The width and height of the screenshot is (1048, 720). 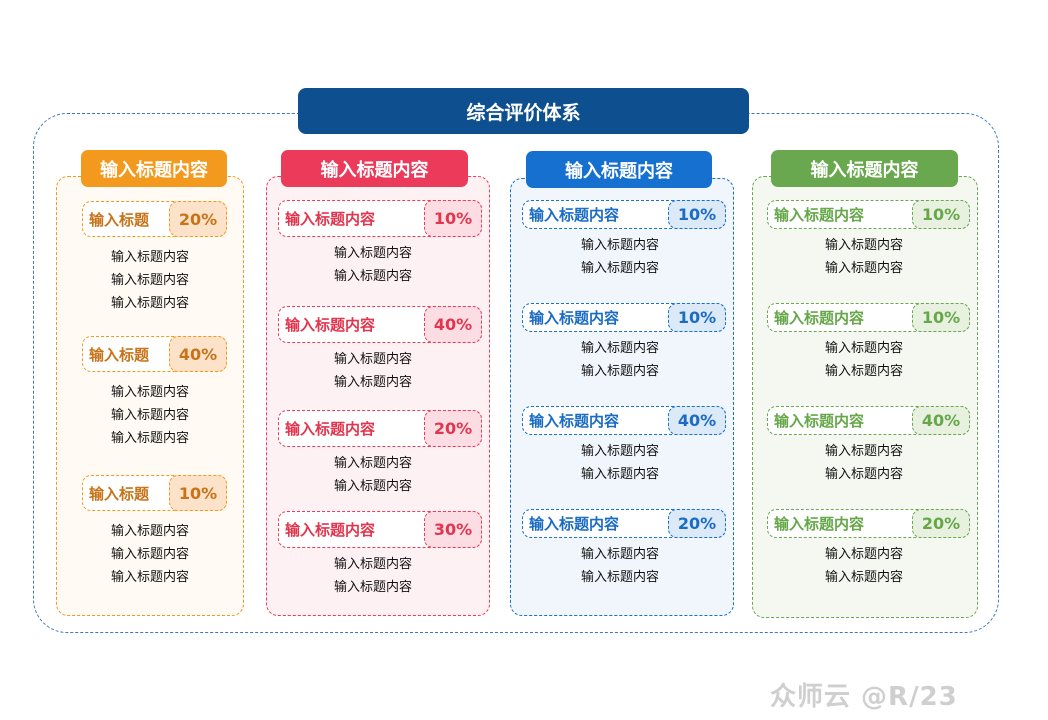 What do you see at coordinates (523, 111) in the screenshot?
I see `main-title: 综合评价体系` at bounding box center [523, 111].